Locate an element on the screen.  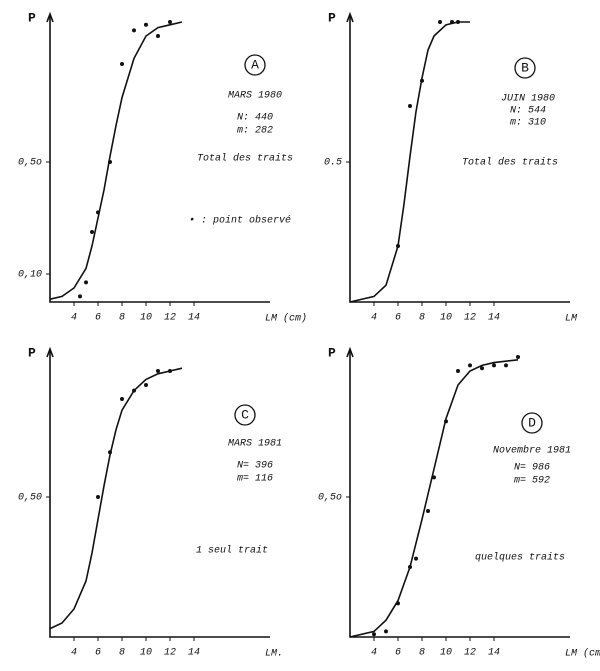
annotation: 1 seul trait is located at coordinates (232, 551).